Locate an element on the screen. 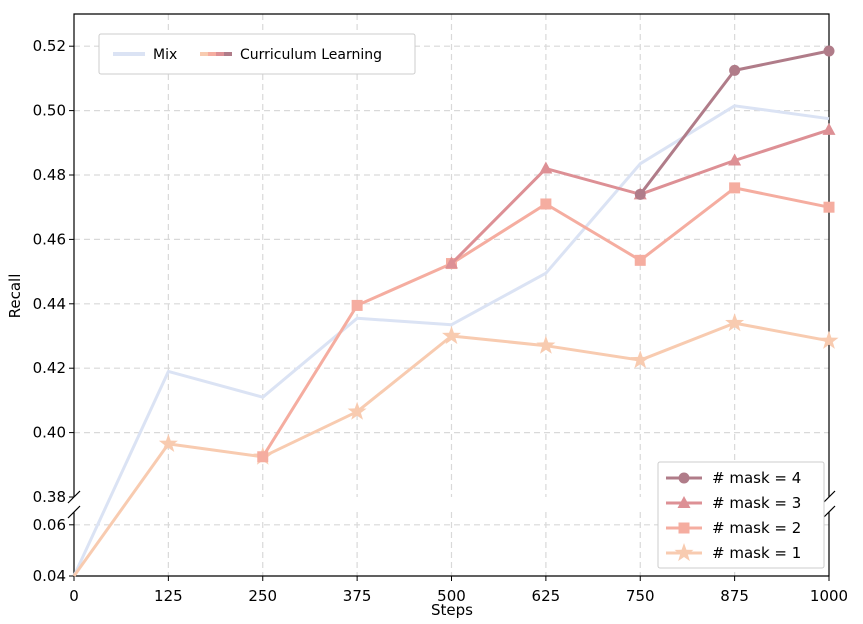  x-tick-label: 1000 is located at coordinates (829, 596).